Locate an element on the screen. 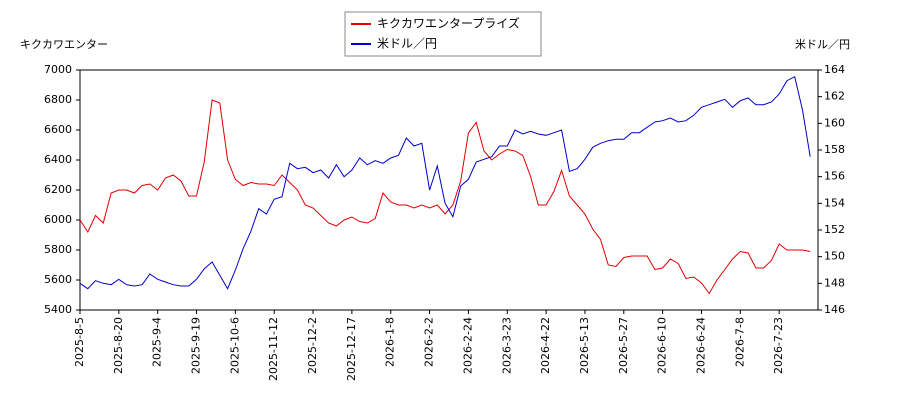 Image resolution: width=900 pixels, height=400 pixels. x-tick-label: 2026-2-2 is located at coordinates (429, 342).